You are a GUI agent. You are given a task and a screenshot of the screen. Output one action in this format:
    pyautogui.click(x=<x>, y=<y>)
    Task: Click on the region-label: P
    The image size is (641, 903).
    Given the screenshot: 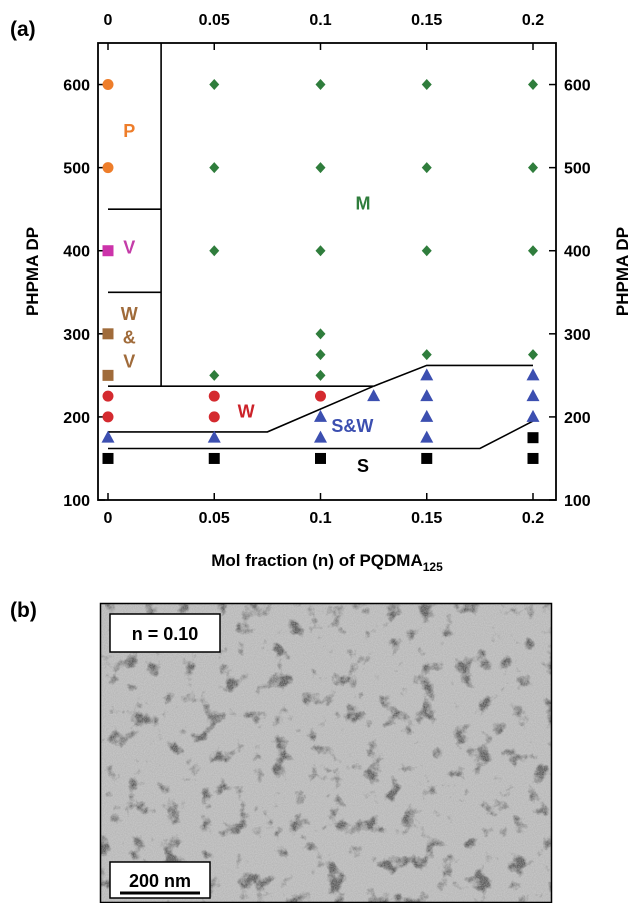 What is the action you would take?
    pyautogui.click(x=129, y=131)
    